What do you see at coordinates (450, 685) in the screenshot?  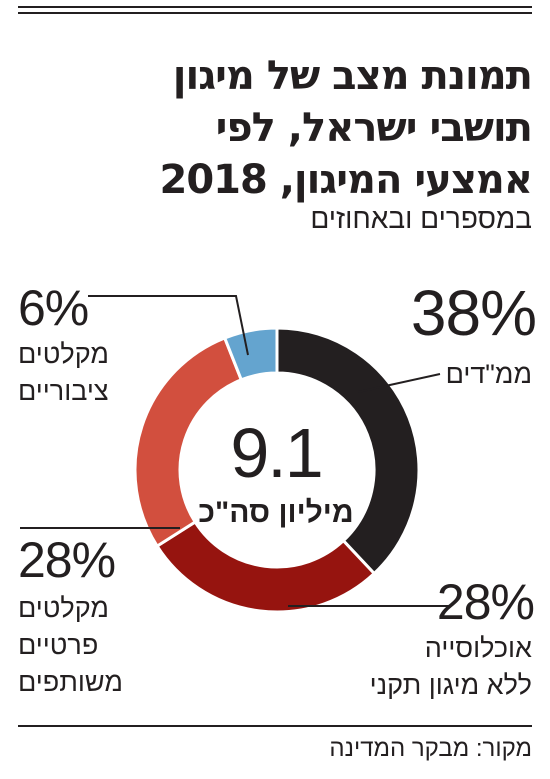 I see `slice-label-unprotected-line-2: ללא מיגון תקני` at bounding box center [450, 685].